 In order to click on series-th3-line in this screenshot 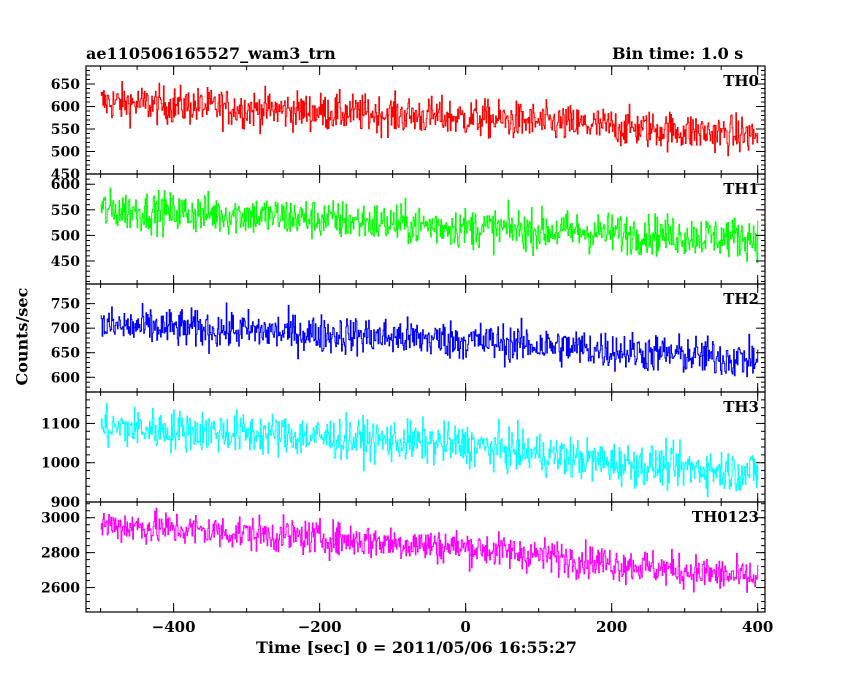, I will do `click(429, 450)`.